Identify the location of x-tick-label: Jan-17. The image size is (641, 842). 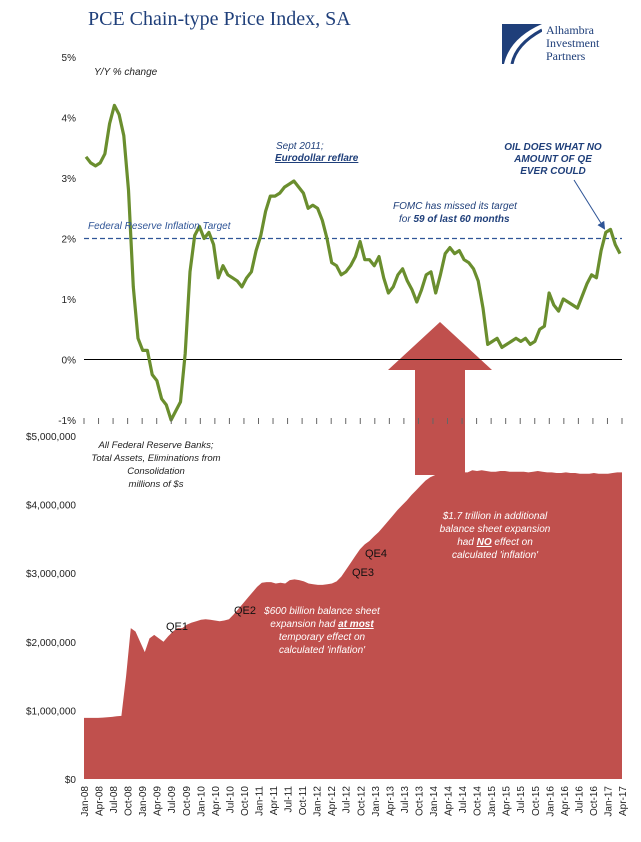
(608, 801).